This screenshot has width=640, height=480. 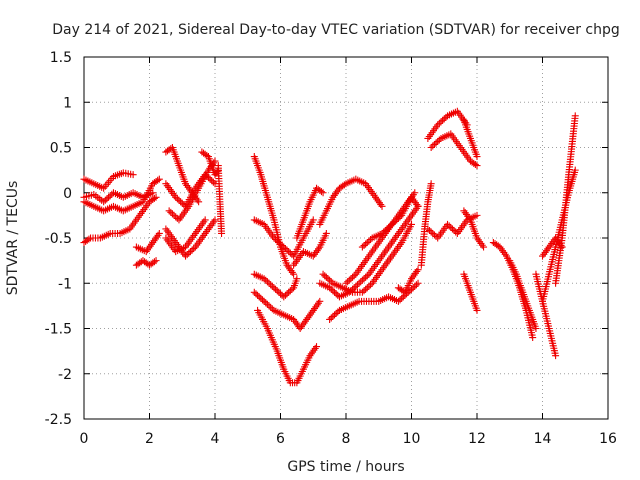 I want to click on x-tick-label: 0, so click(x=84, y=439).